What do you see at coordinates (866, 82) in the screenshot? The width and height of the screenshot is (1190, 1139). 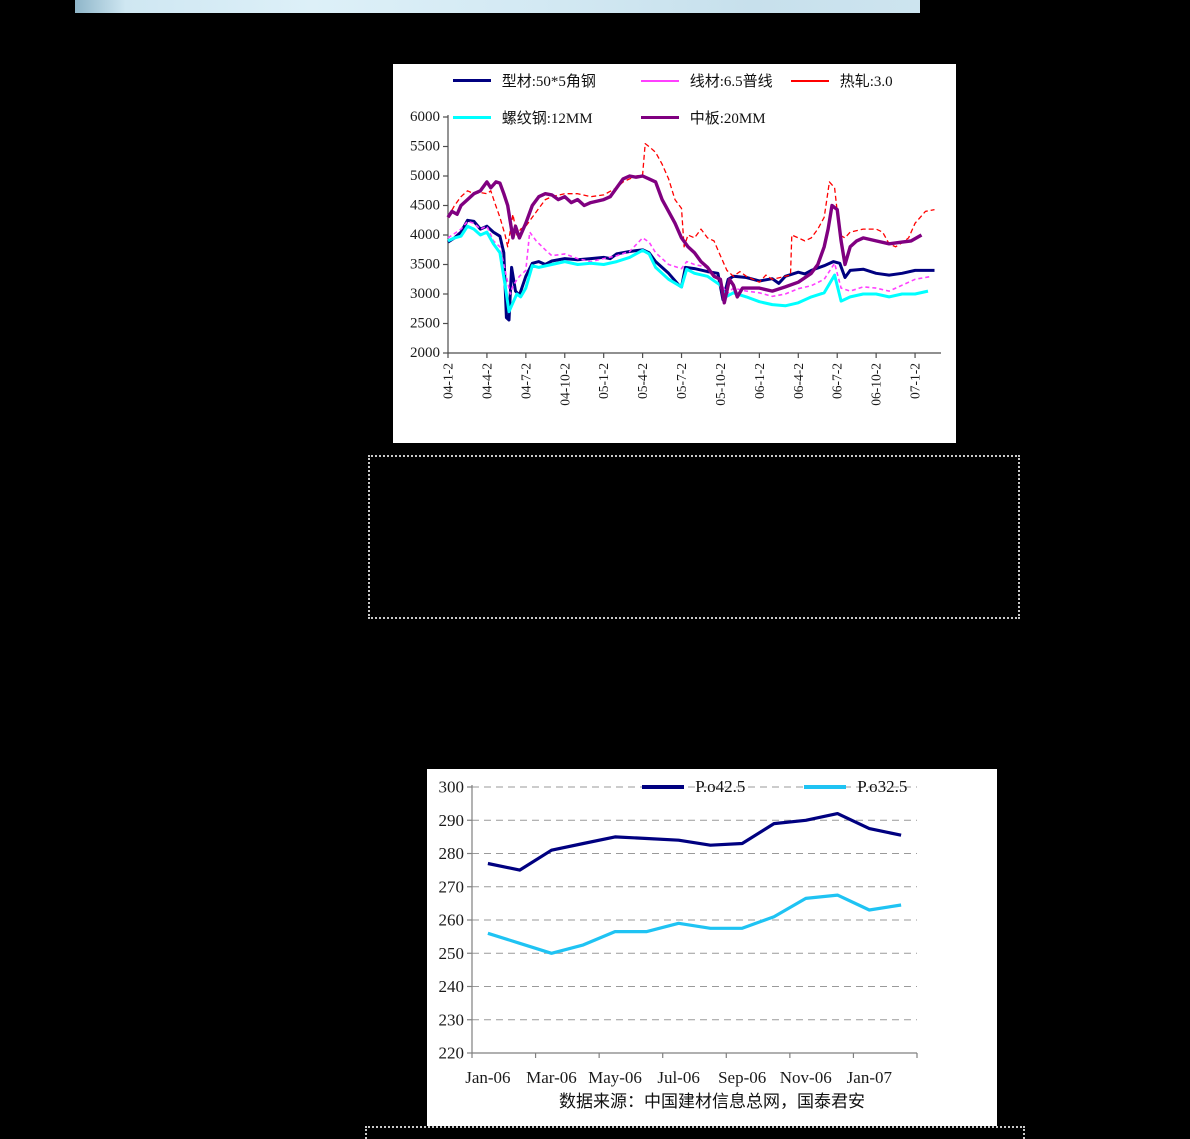 I see `legend-label: 热轧:3.0` at bounding box center [866, 82].